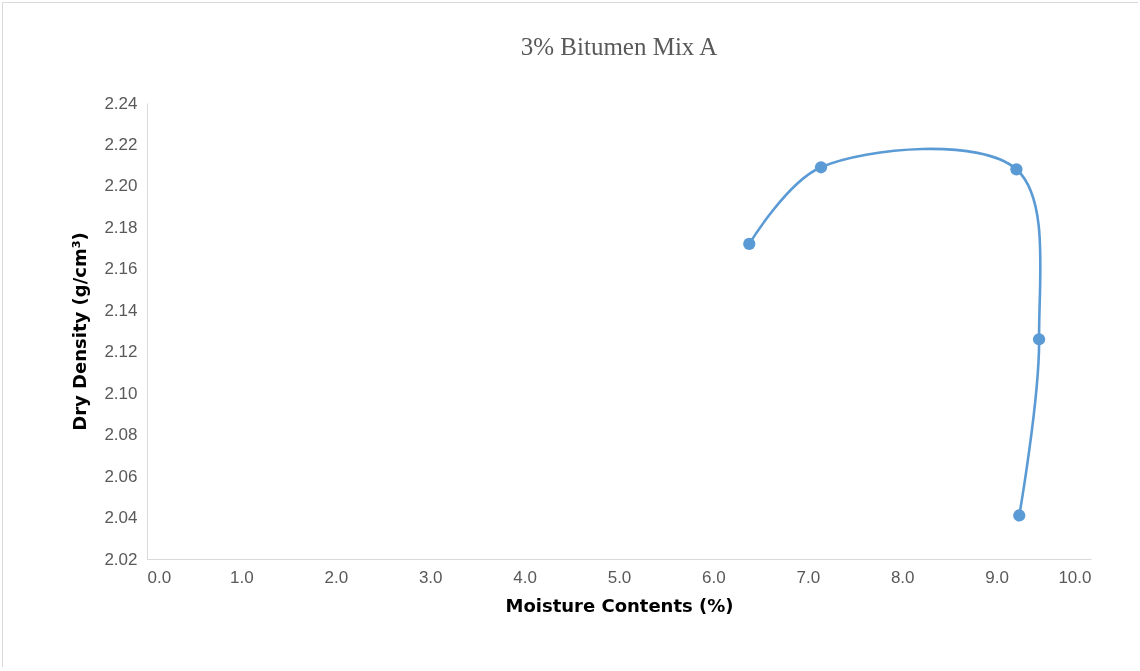  Describe the element at coordinates (121, 352) in the screenshot. I see `y-tick-label: 2.12` at that location.